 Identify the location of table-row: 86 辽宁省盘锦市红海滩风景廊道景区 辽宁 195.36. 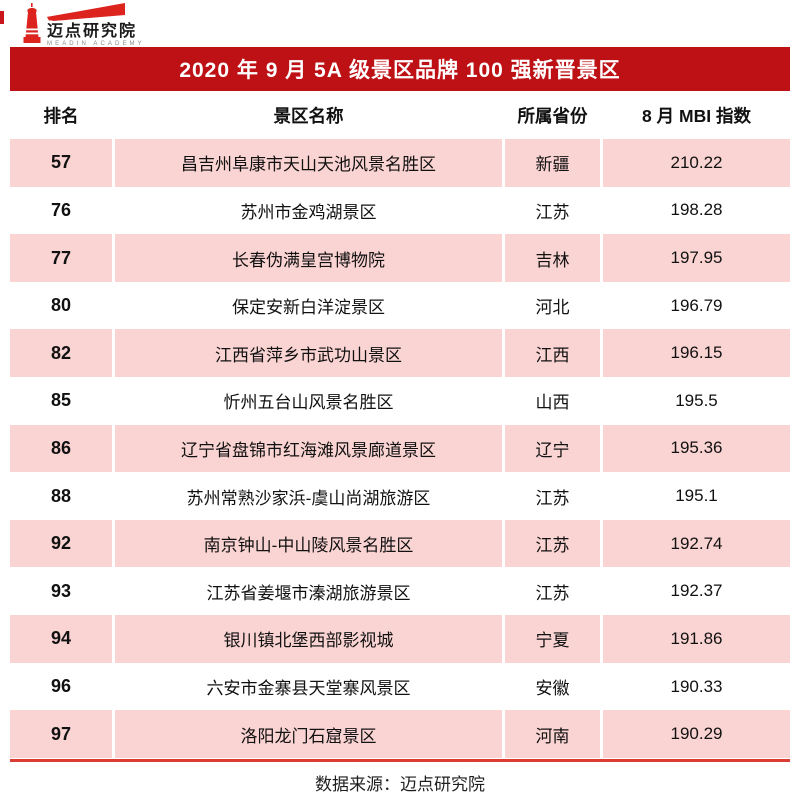
(400, 448).